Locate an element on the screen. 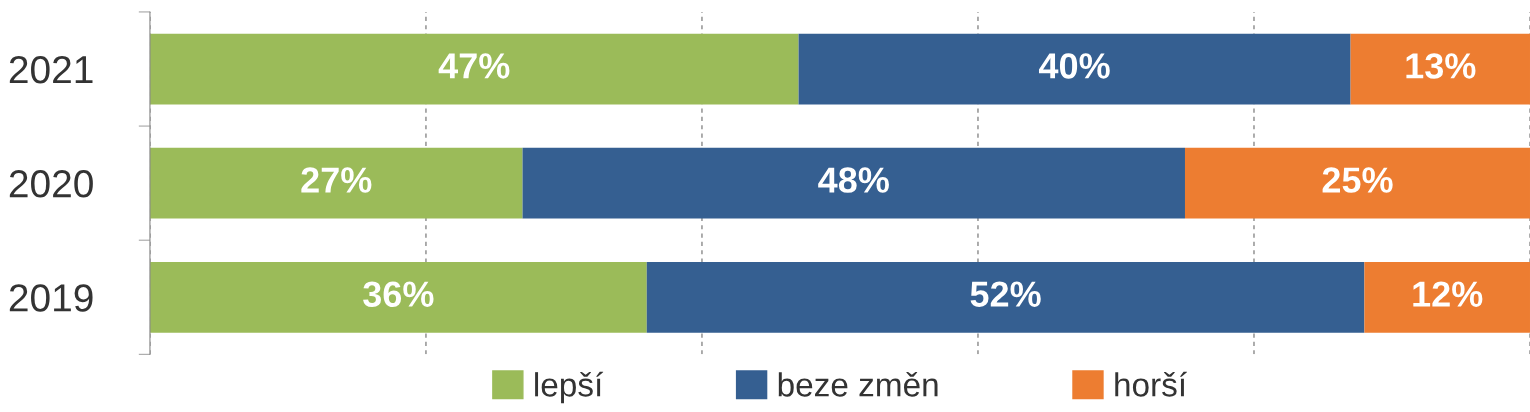 The height and width of the screenshot is (412, 1530). y-tick-label: 2020 is located at coordinates (51, 184).